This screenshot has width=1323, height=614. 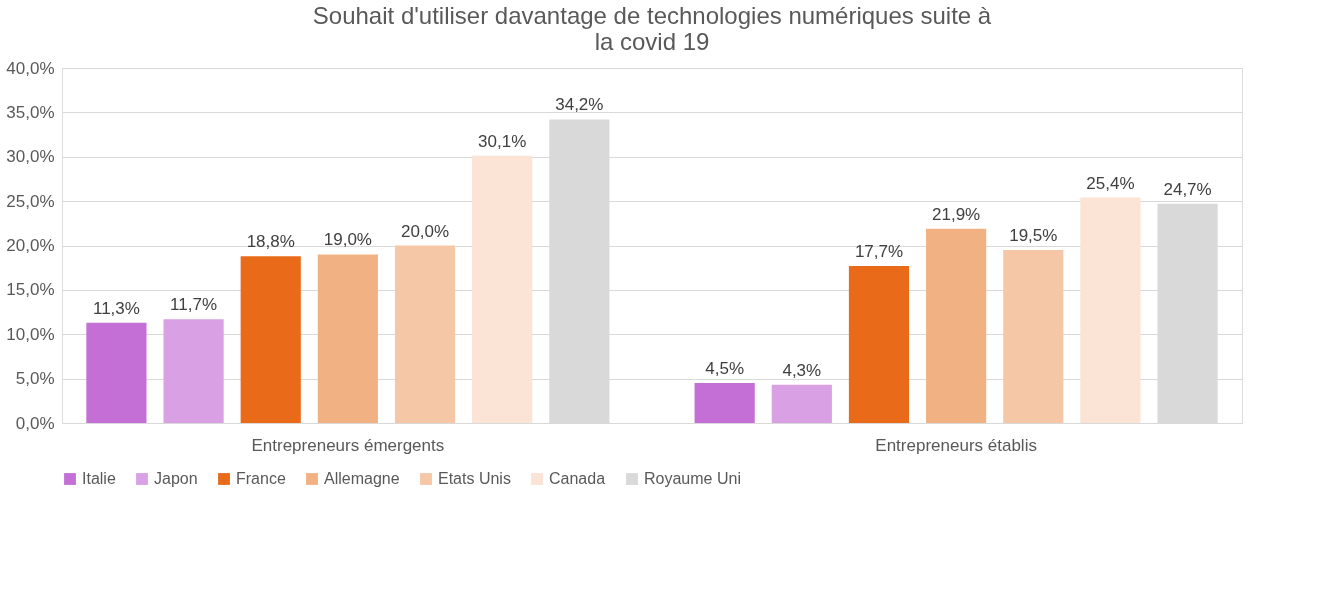 What do you see at coordinates (692, 478) in the screenshot?
I see `legend-label: Royaume Uni` at bounding box center [692, 478].